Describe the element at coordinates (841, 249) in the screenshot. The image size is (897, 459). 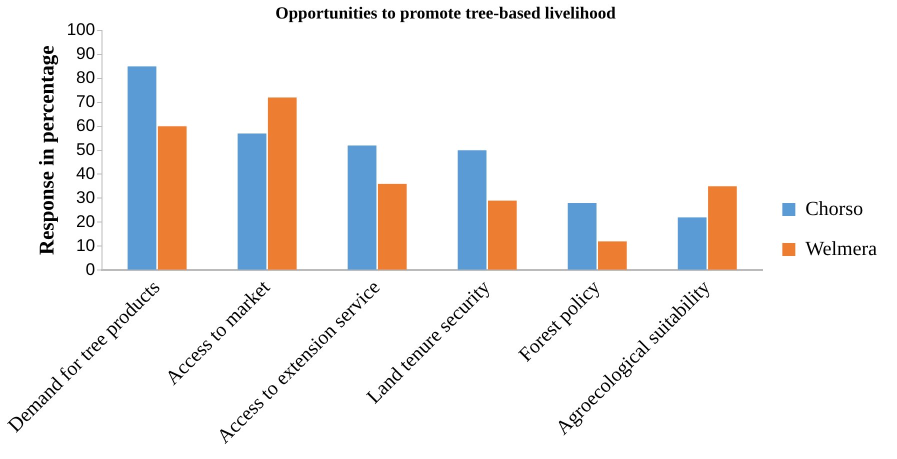
I see `legend-label: Welmera` at that location.